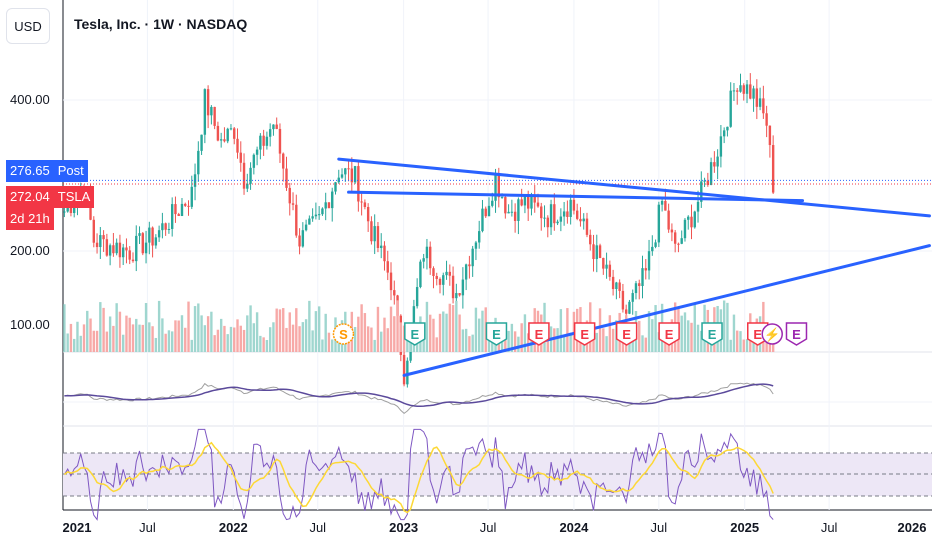 This screenshot has height=550, width=932. Describe the element at coordinates (418, 477) in the screenshot. I see `rsi-ma-line` at that location.